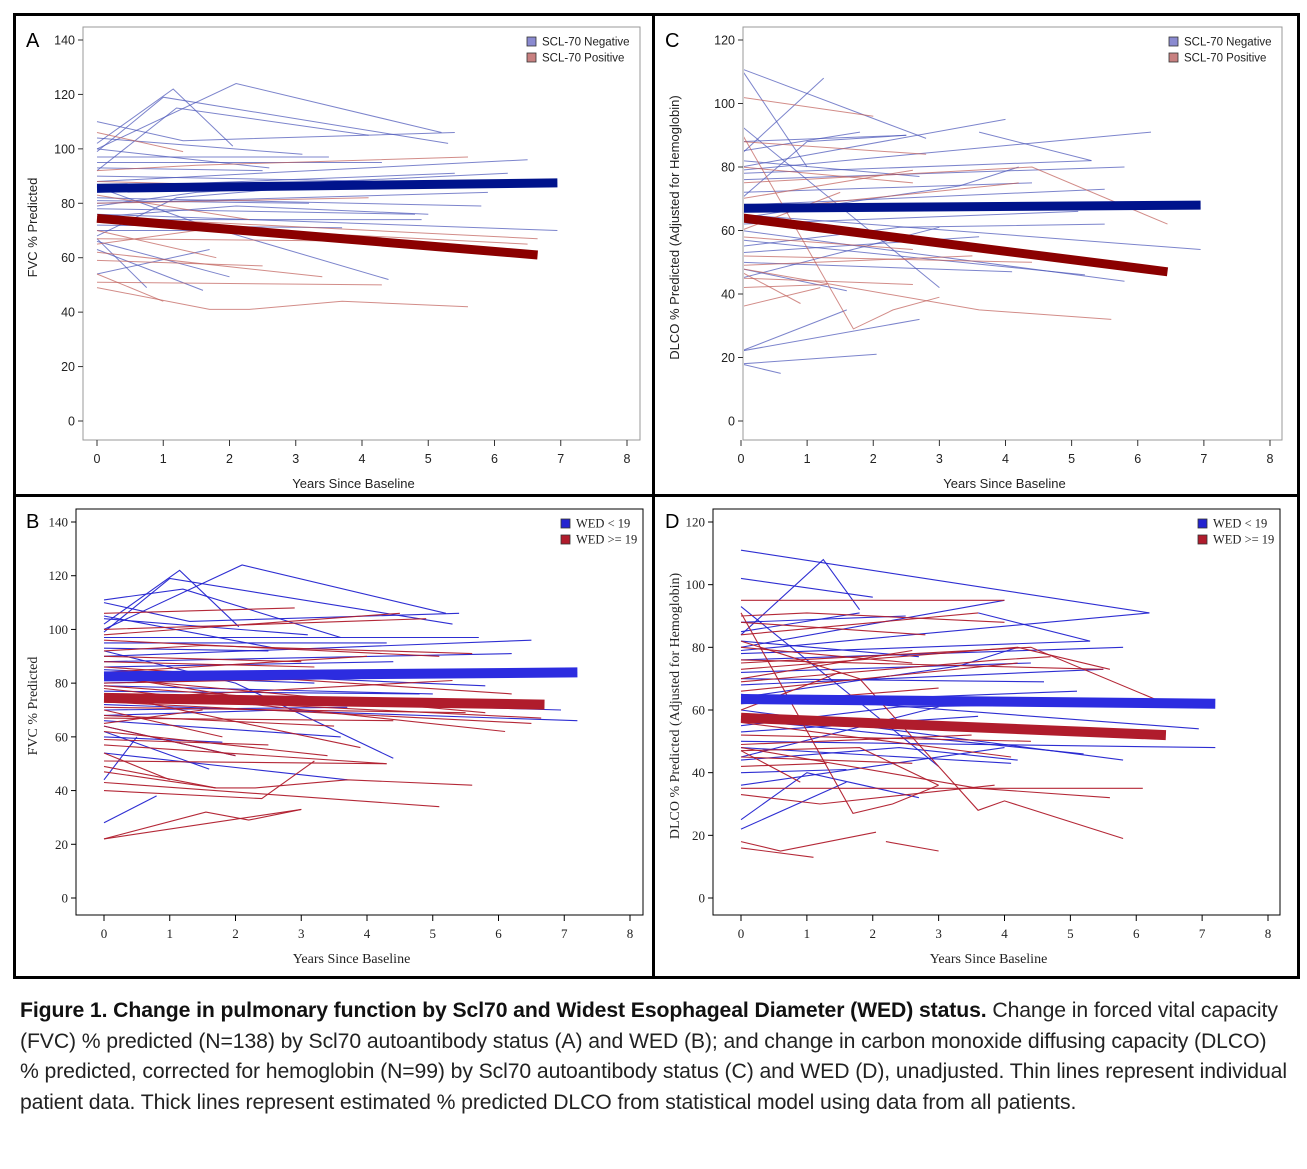 Image resolution: width=1307 pixels, height=1169 pixels. I want to click on legend-label: SCL-70 Positive, so click(583, 59).